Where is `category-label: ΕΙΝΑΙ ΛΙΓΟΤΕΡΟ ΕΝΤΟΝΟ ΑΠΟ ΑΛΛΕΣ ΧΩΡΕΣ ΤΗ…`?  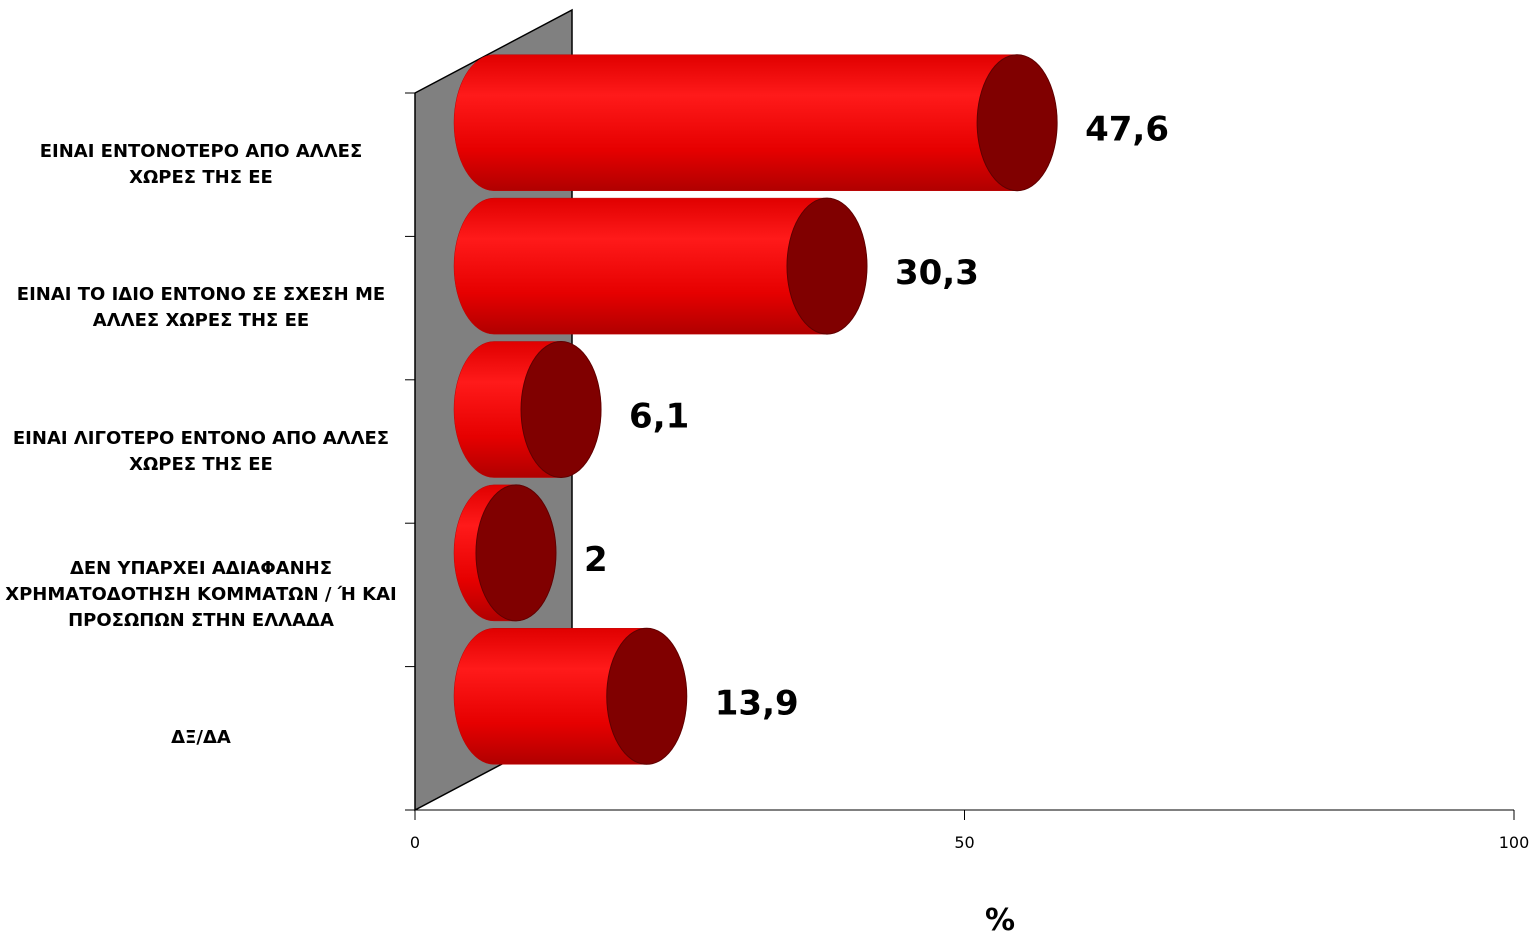
category-label: ΕΙΝΑΙ ΛΙΓΟΤΕΡΟ ΕΝΤΟΝΟ ΑΠΟ ΑΛΛΕΣ ΧΩΡΕΣ ΤΗ… is located at coordinates (201, 451).